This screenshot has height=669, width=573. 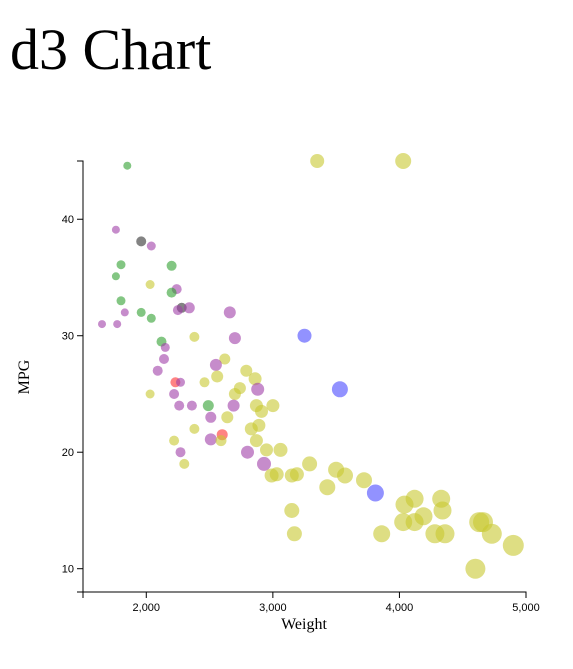 What do you see at coordinates (273, 608) in the screenshot?
I see `x-tick-label: 3,000` at bounding box center [273, 608].